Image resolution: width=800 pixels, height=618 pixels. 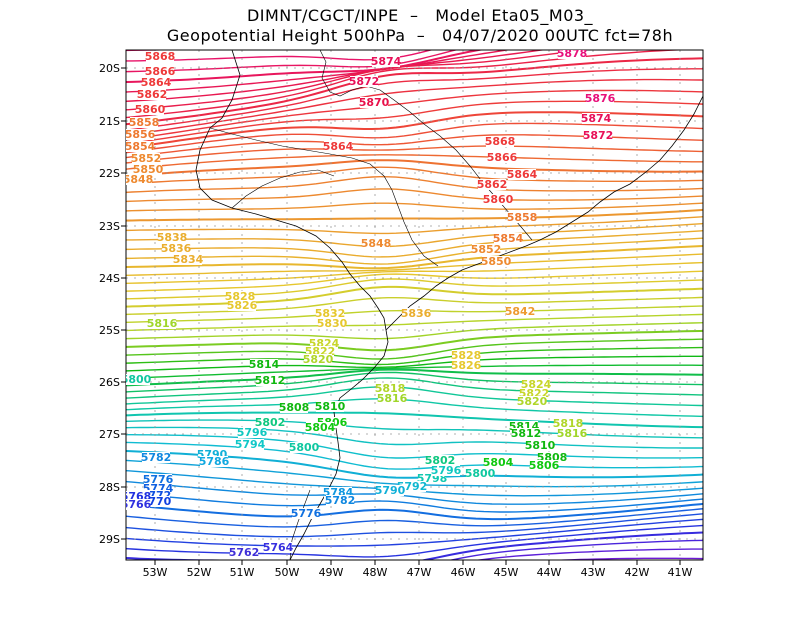 I want to click on contour-label: 5804, so click(x=498, y=462).